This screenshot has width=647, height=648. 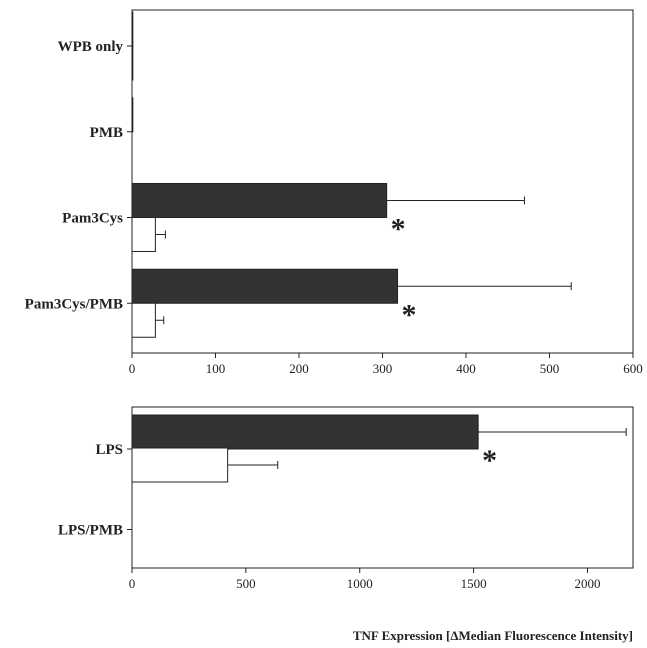 I want to click on category-label: WPB only, so click(x=91, y=47).